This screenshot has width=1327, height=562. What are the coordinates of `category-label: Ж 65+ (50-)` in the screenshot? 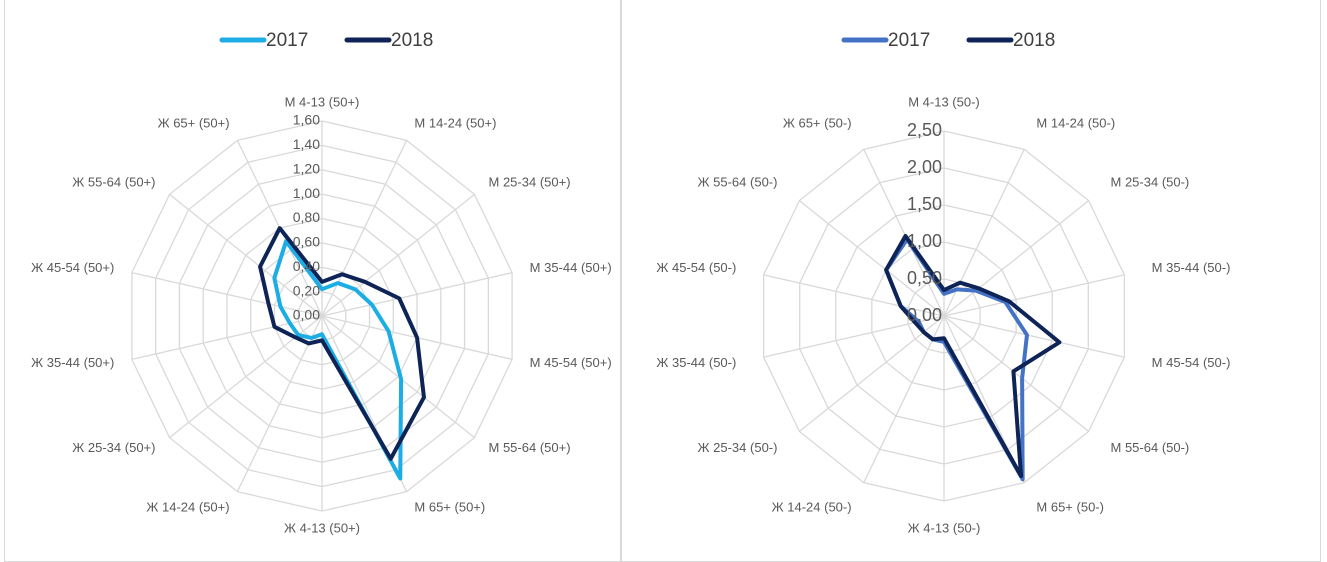 It's located at (817, 123).